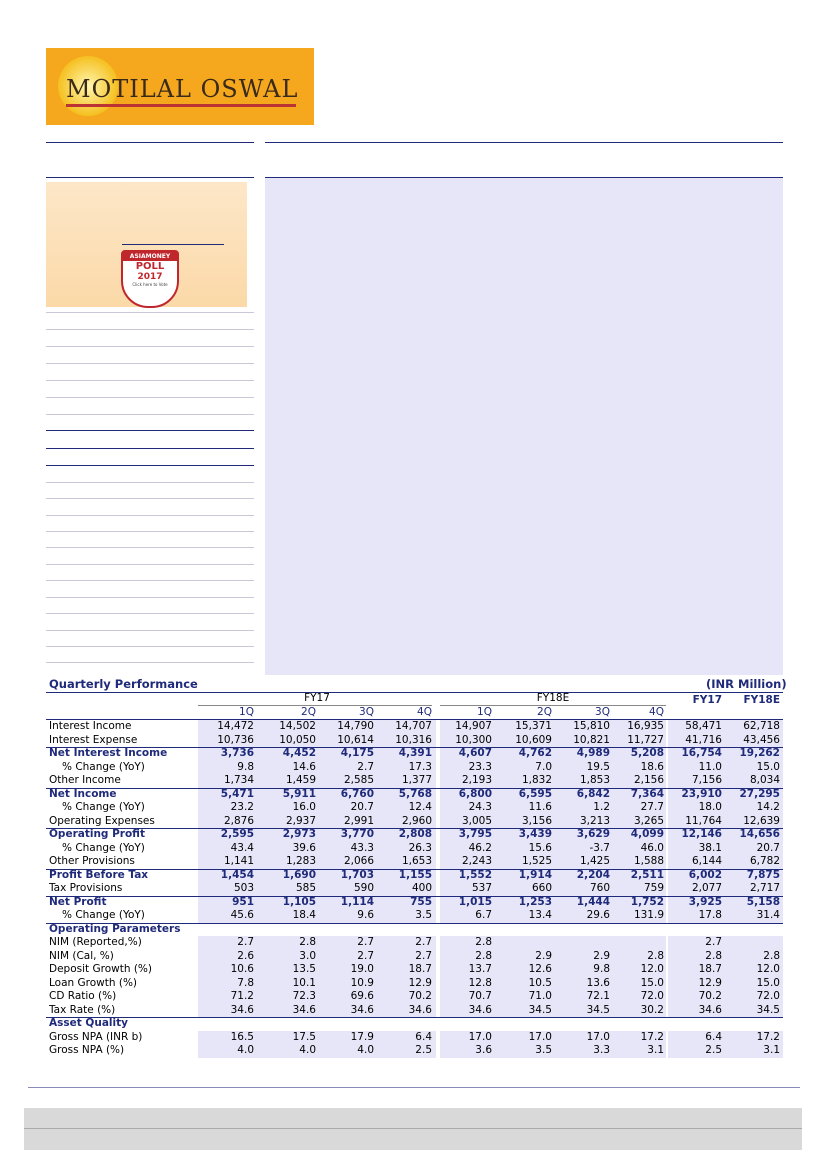 The width and height of the screenshot is (827, 1169). I want to click on cell: 10,316, so click(413, 739).